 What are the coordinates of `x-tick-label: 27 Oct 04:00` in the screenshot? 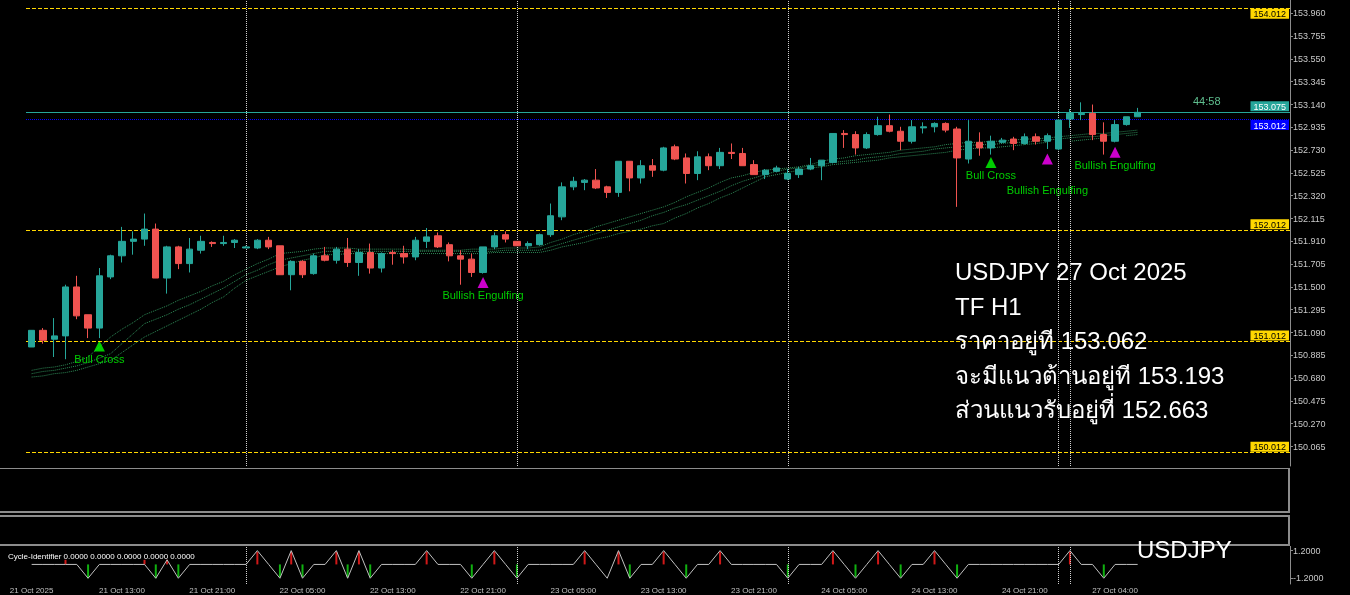 It's located at (1115, 590).